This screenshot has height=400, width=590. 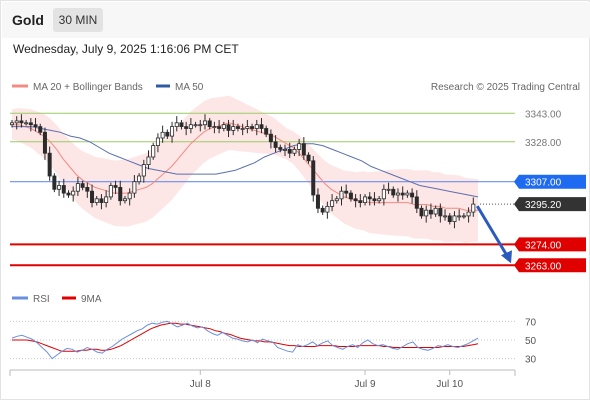 What do you see at coordinates (449, 384) in the screenshot?
I see `time-tick-label: Jul 10` at bounding box center [449, 384].